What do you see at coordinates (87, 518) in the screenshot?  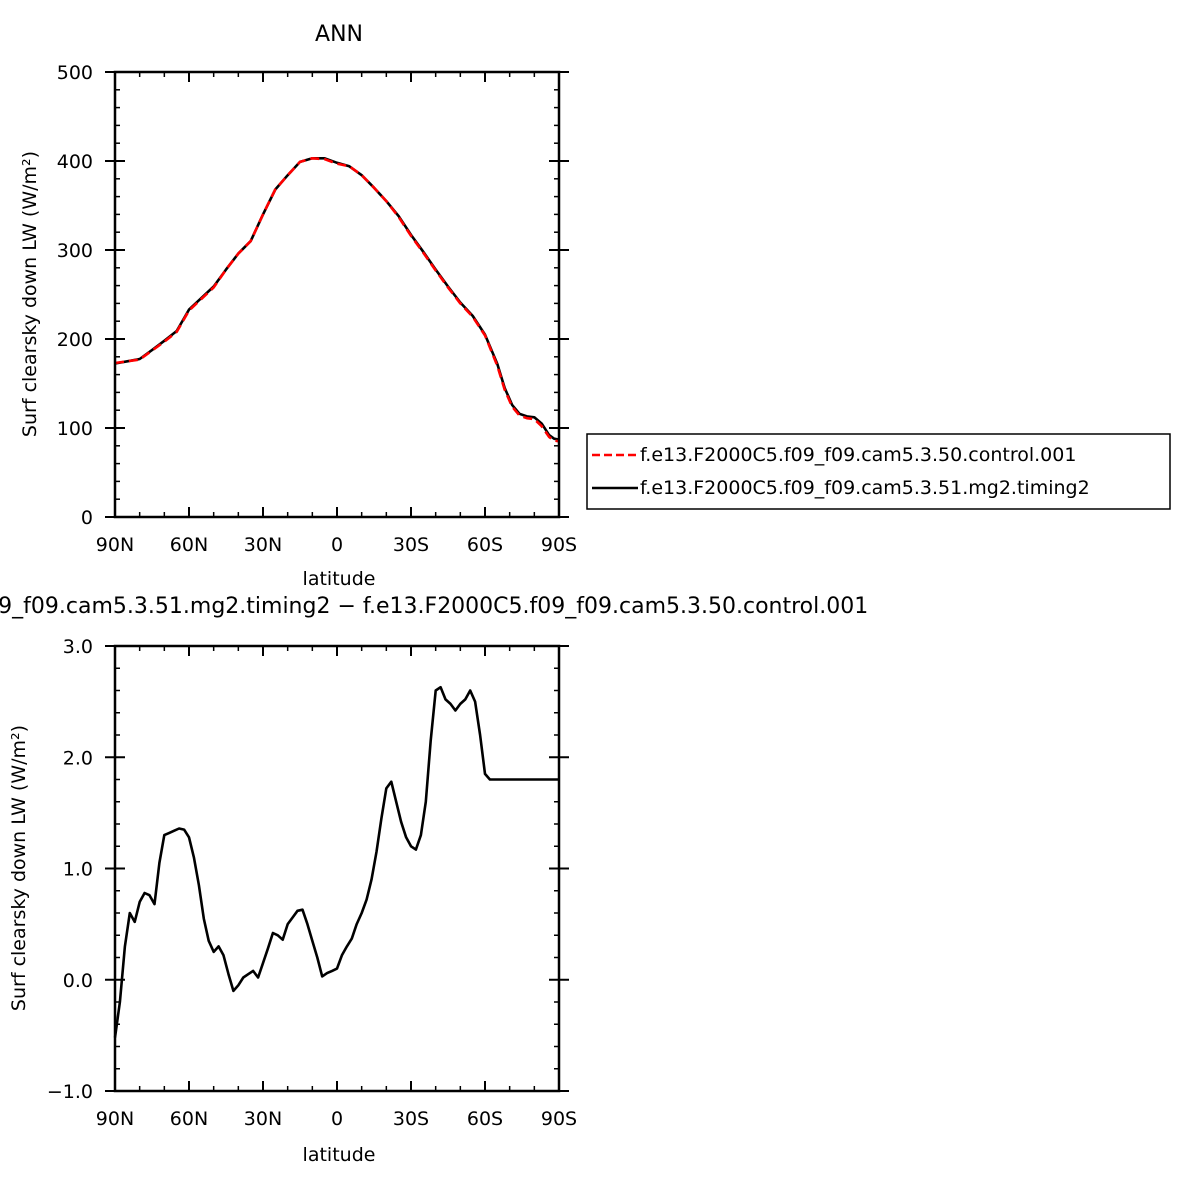 I see `y-tick-label: 0` at bounding box center [87, 518].